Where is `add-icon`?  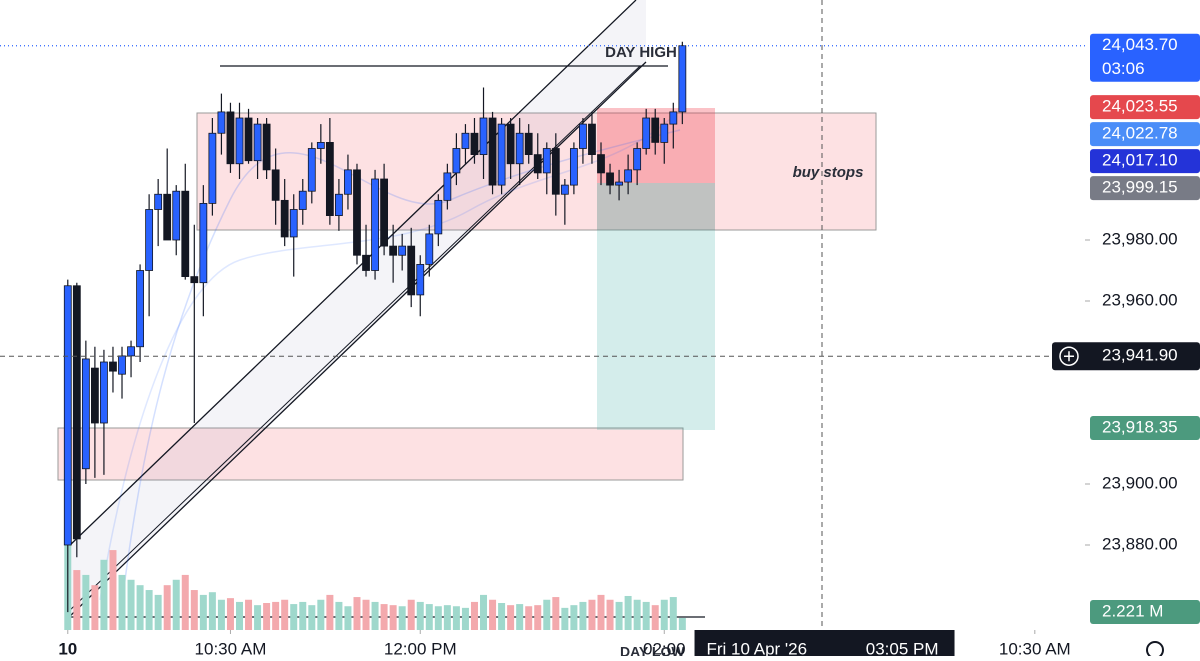 add-icon is located at coordinates (1069, 356).